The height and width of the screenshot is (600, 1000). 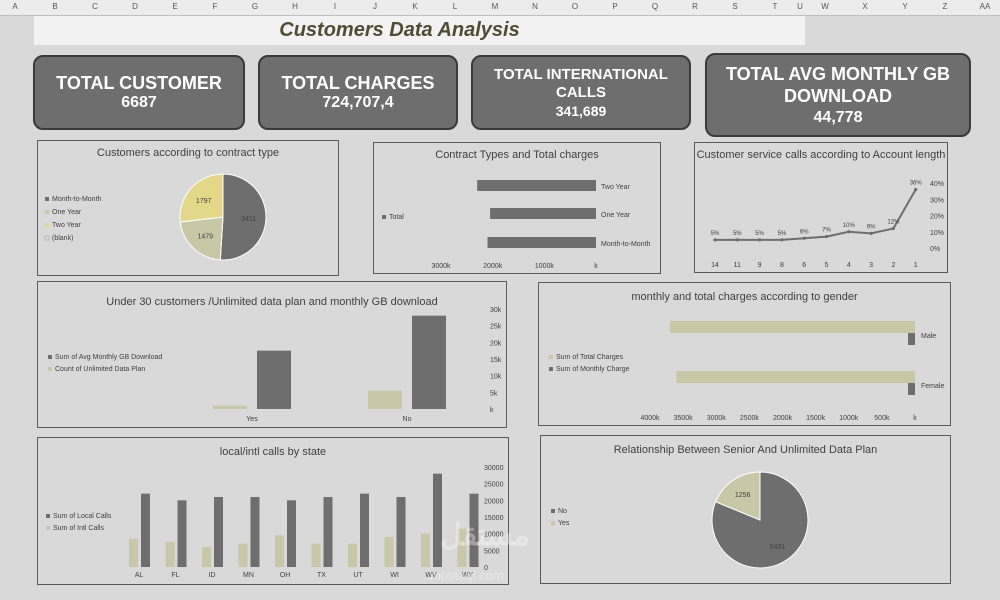 I want to click on column-header-x: X, so click(x=865, y=6).